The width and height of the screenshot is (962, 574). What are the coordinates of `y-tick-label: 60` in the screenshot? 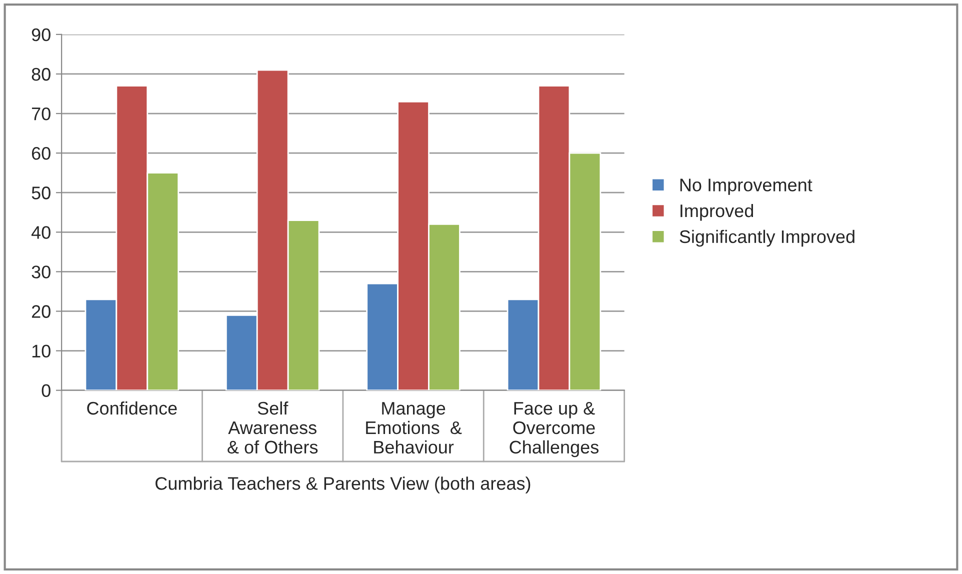 It's located at (41, 153).